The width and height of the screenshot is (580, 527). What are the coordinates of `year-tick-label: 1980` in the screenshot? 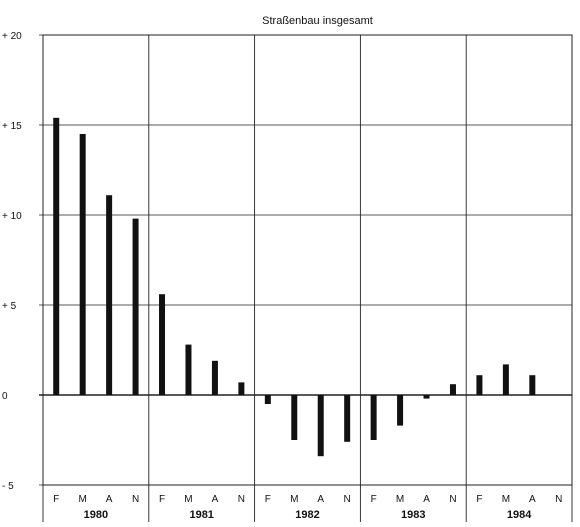 It's located at (96, 515).